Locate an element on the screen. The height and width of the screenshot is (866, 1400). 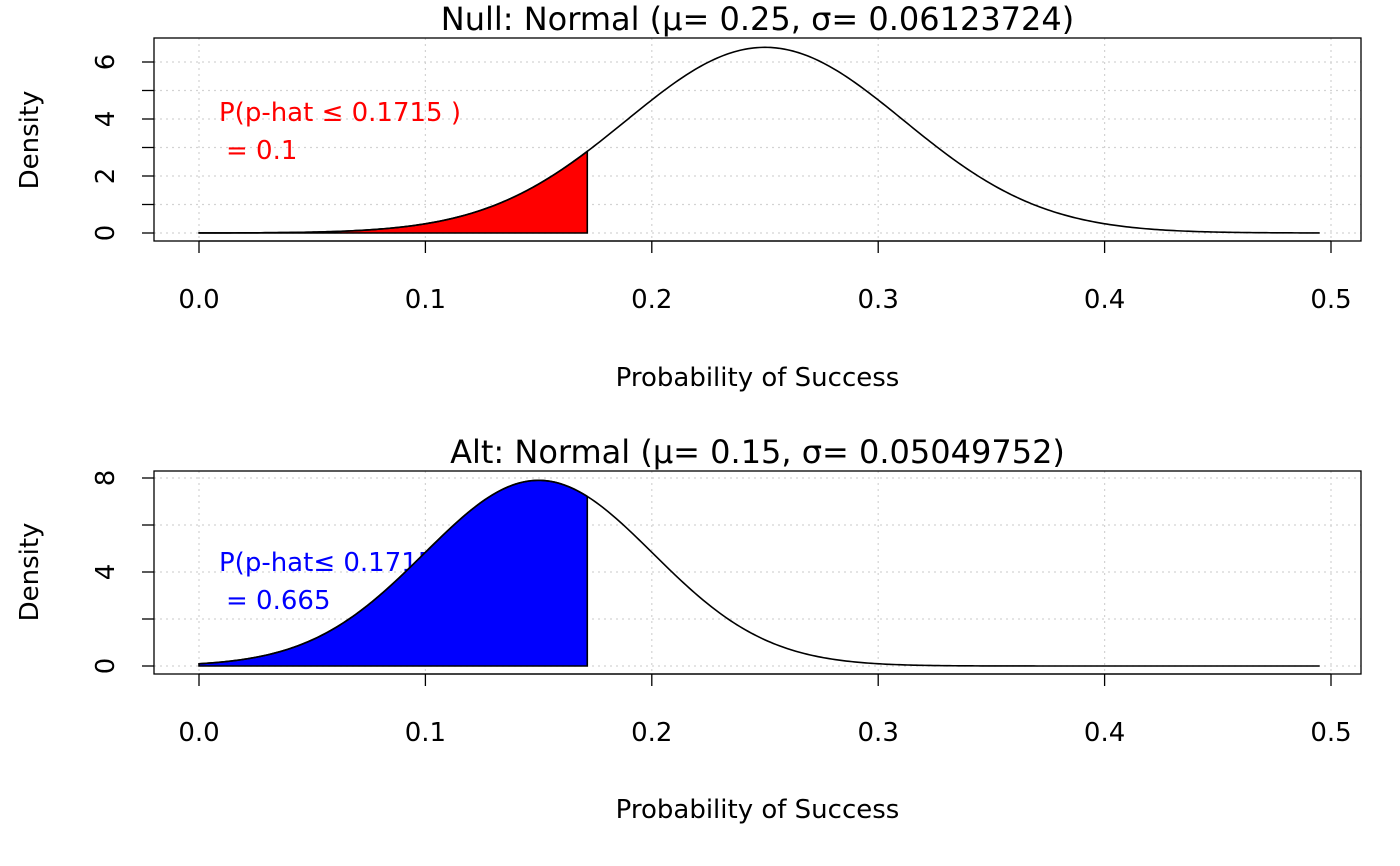
y-axis: 0 4 8 Density is located at coordinates (84, 572).